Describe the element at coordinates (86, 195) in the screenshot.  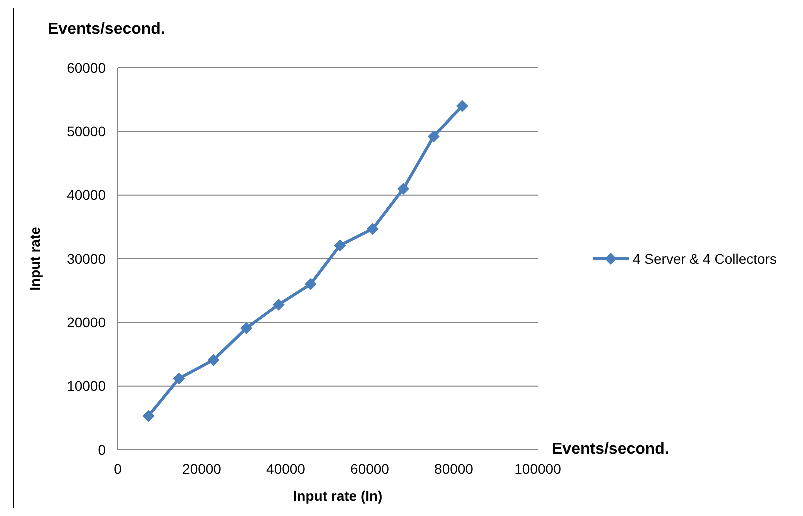
I see `y-tick-label: 40000` at that location.